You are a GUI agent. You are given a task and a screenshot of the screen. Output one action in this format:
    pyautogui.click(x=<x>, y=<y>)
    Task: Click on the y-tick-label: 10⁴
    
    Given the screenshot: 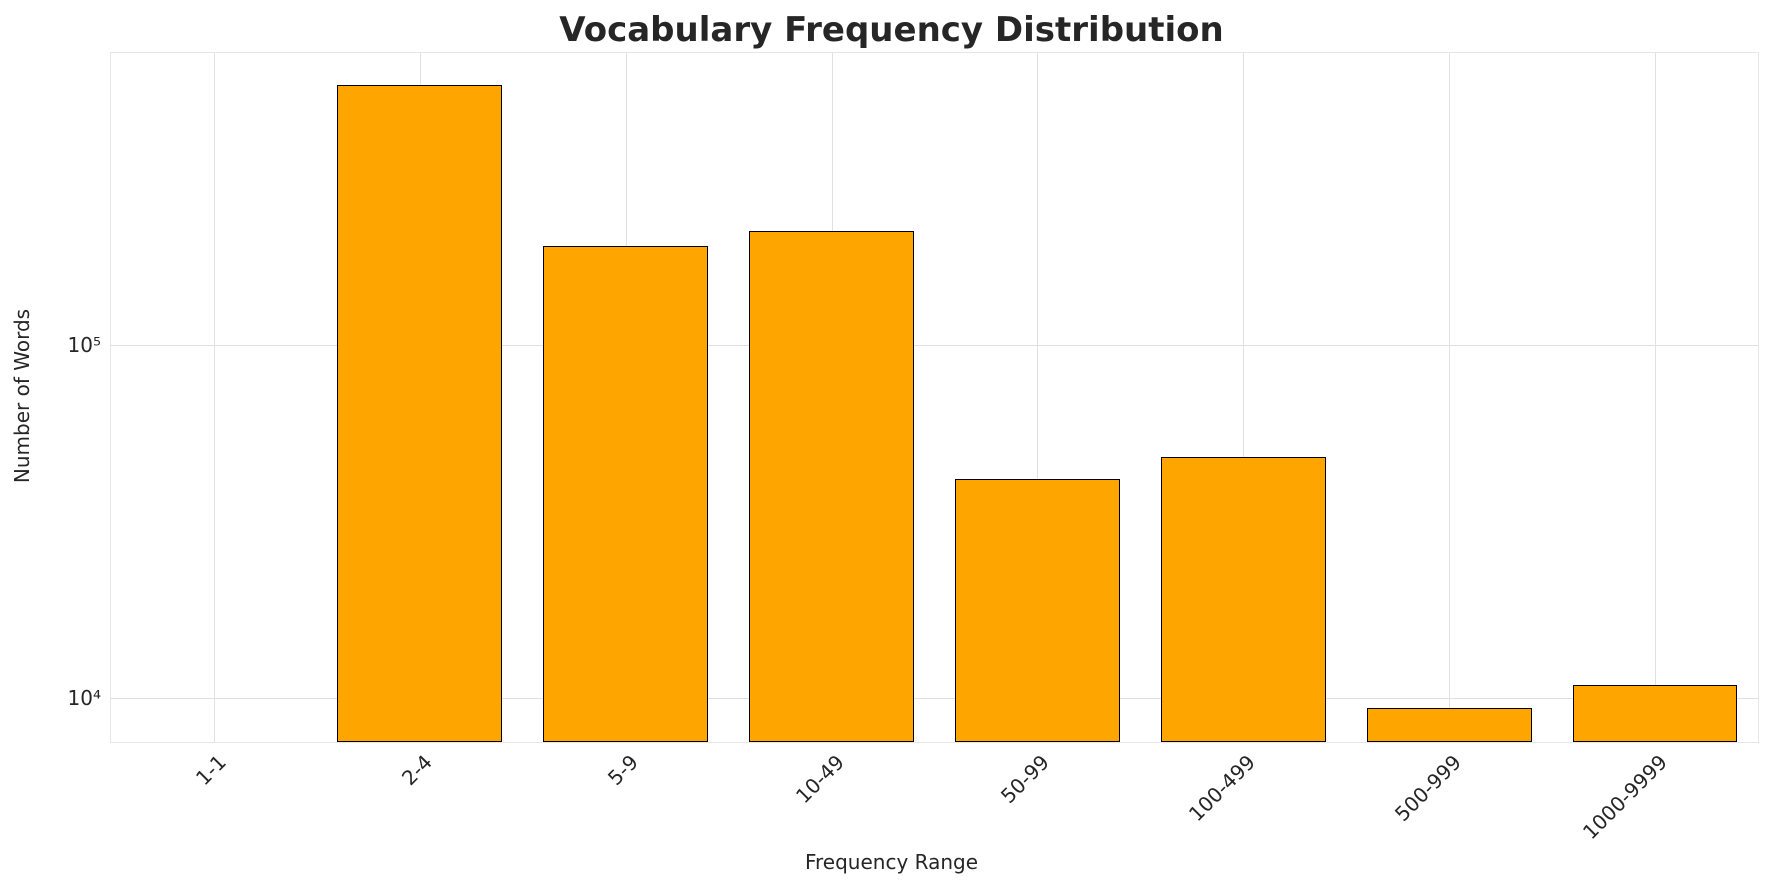 What is the action you would take?
    pyautogui.click(x=84, y=697)
    